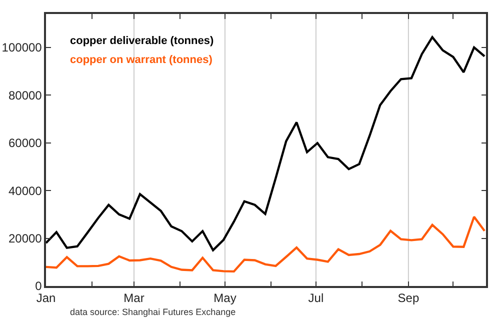 The image size is (490, 322). What do you see at coordinates (25, 191) in the screenshot?
I see `y-tick-label: 40000` at bounding box center [25, 191].